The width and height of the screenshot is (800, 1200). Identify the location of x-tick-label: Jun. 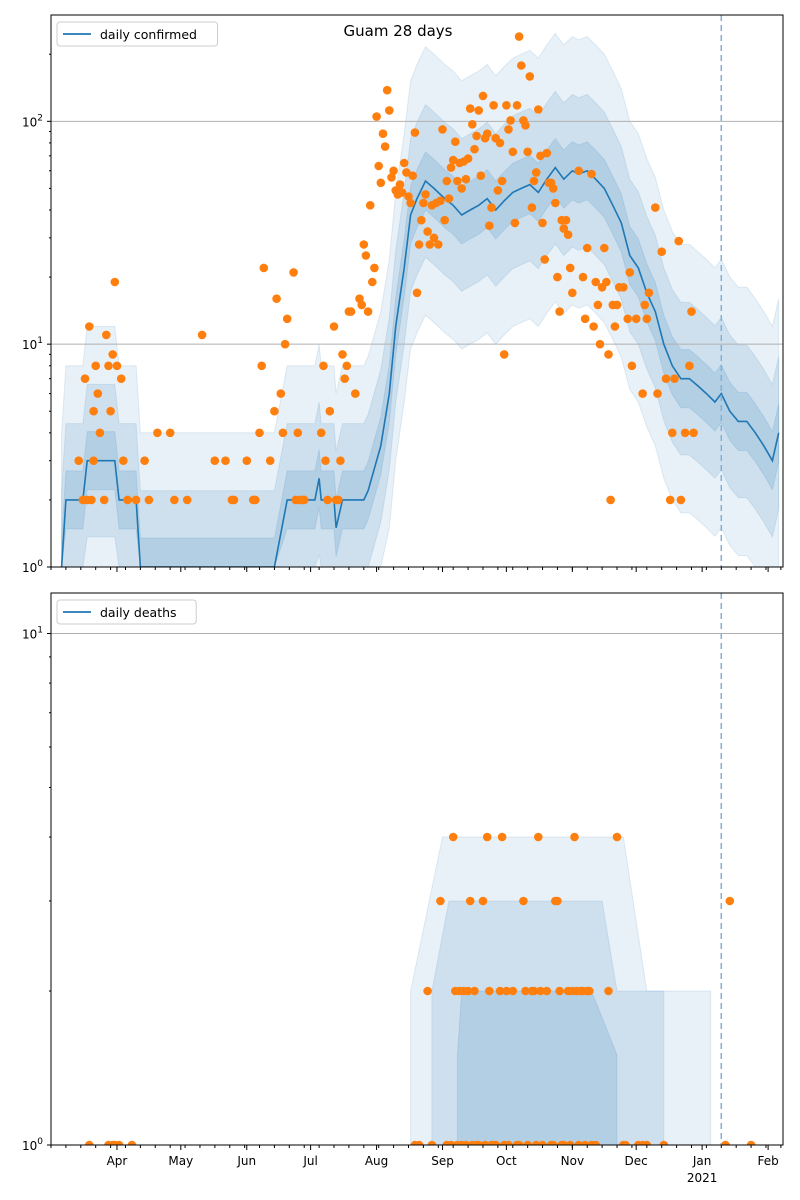
(246, 1161).